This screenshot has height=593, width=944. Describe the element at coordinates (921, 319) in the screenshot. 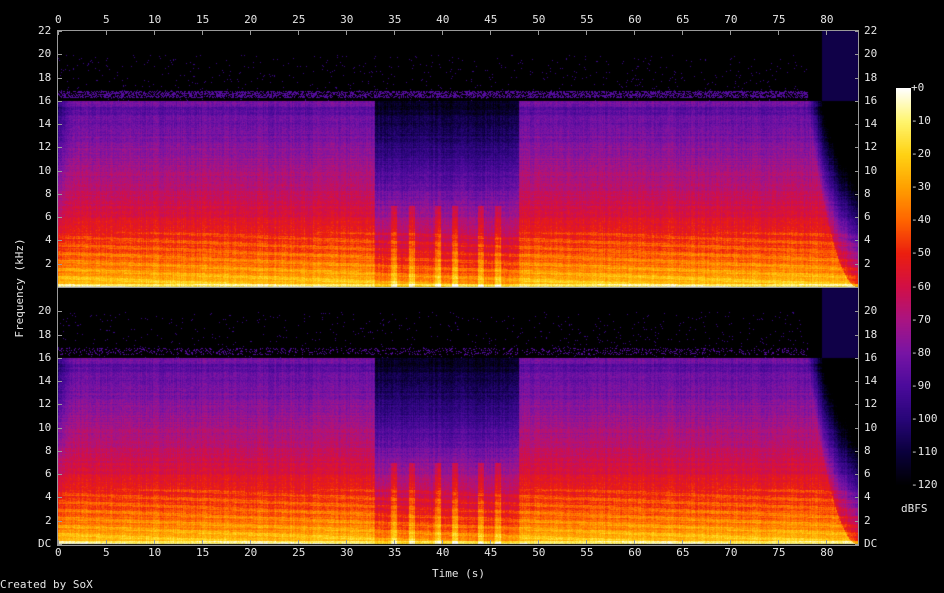

I see `colorbar-tick-label: -70` at that location.